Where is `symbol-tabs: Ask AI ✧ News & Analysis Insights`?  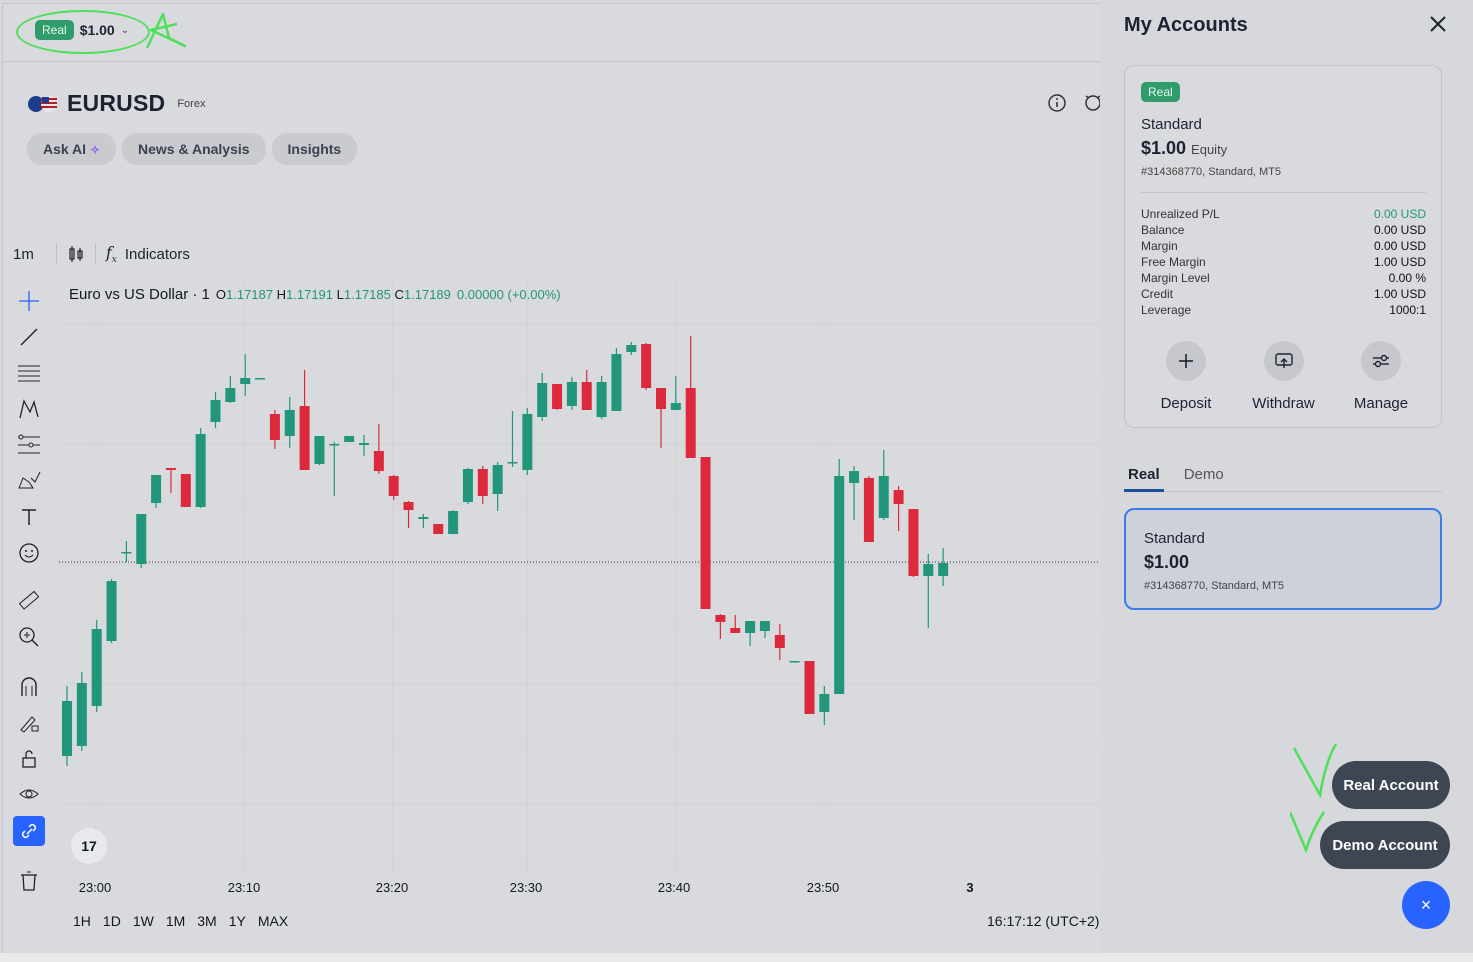
symbol-tabs: Ask AI ✧ News & Analysis Insights is located at coordinates (192, 149).